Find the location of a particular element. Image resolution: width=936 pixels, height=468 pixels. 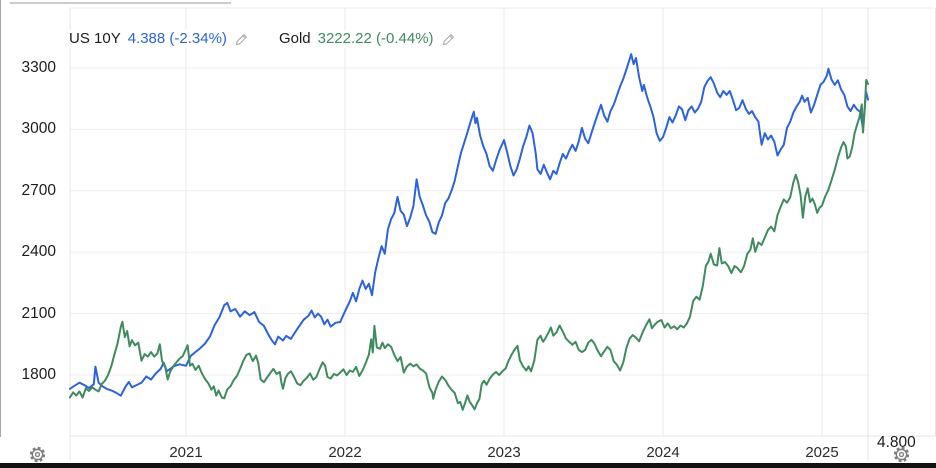

series-gold-value: 3222.22 (-0.44%) is located at coordinates (375, 38).